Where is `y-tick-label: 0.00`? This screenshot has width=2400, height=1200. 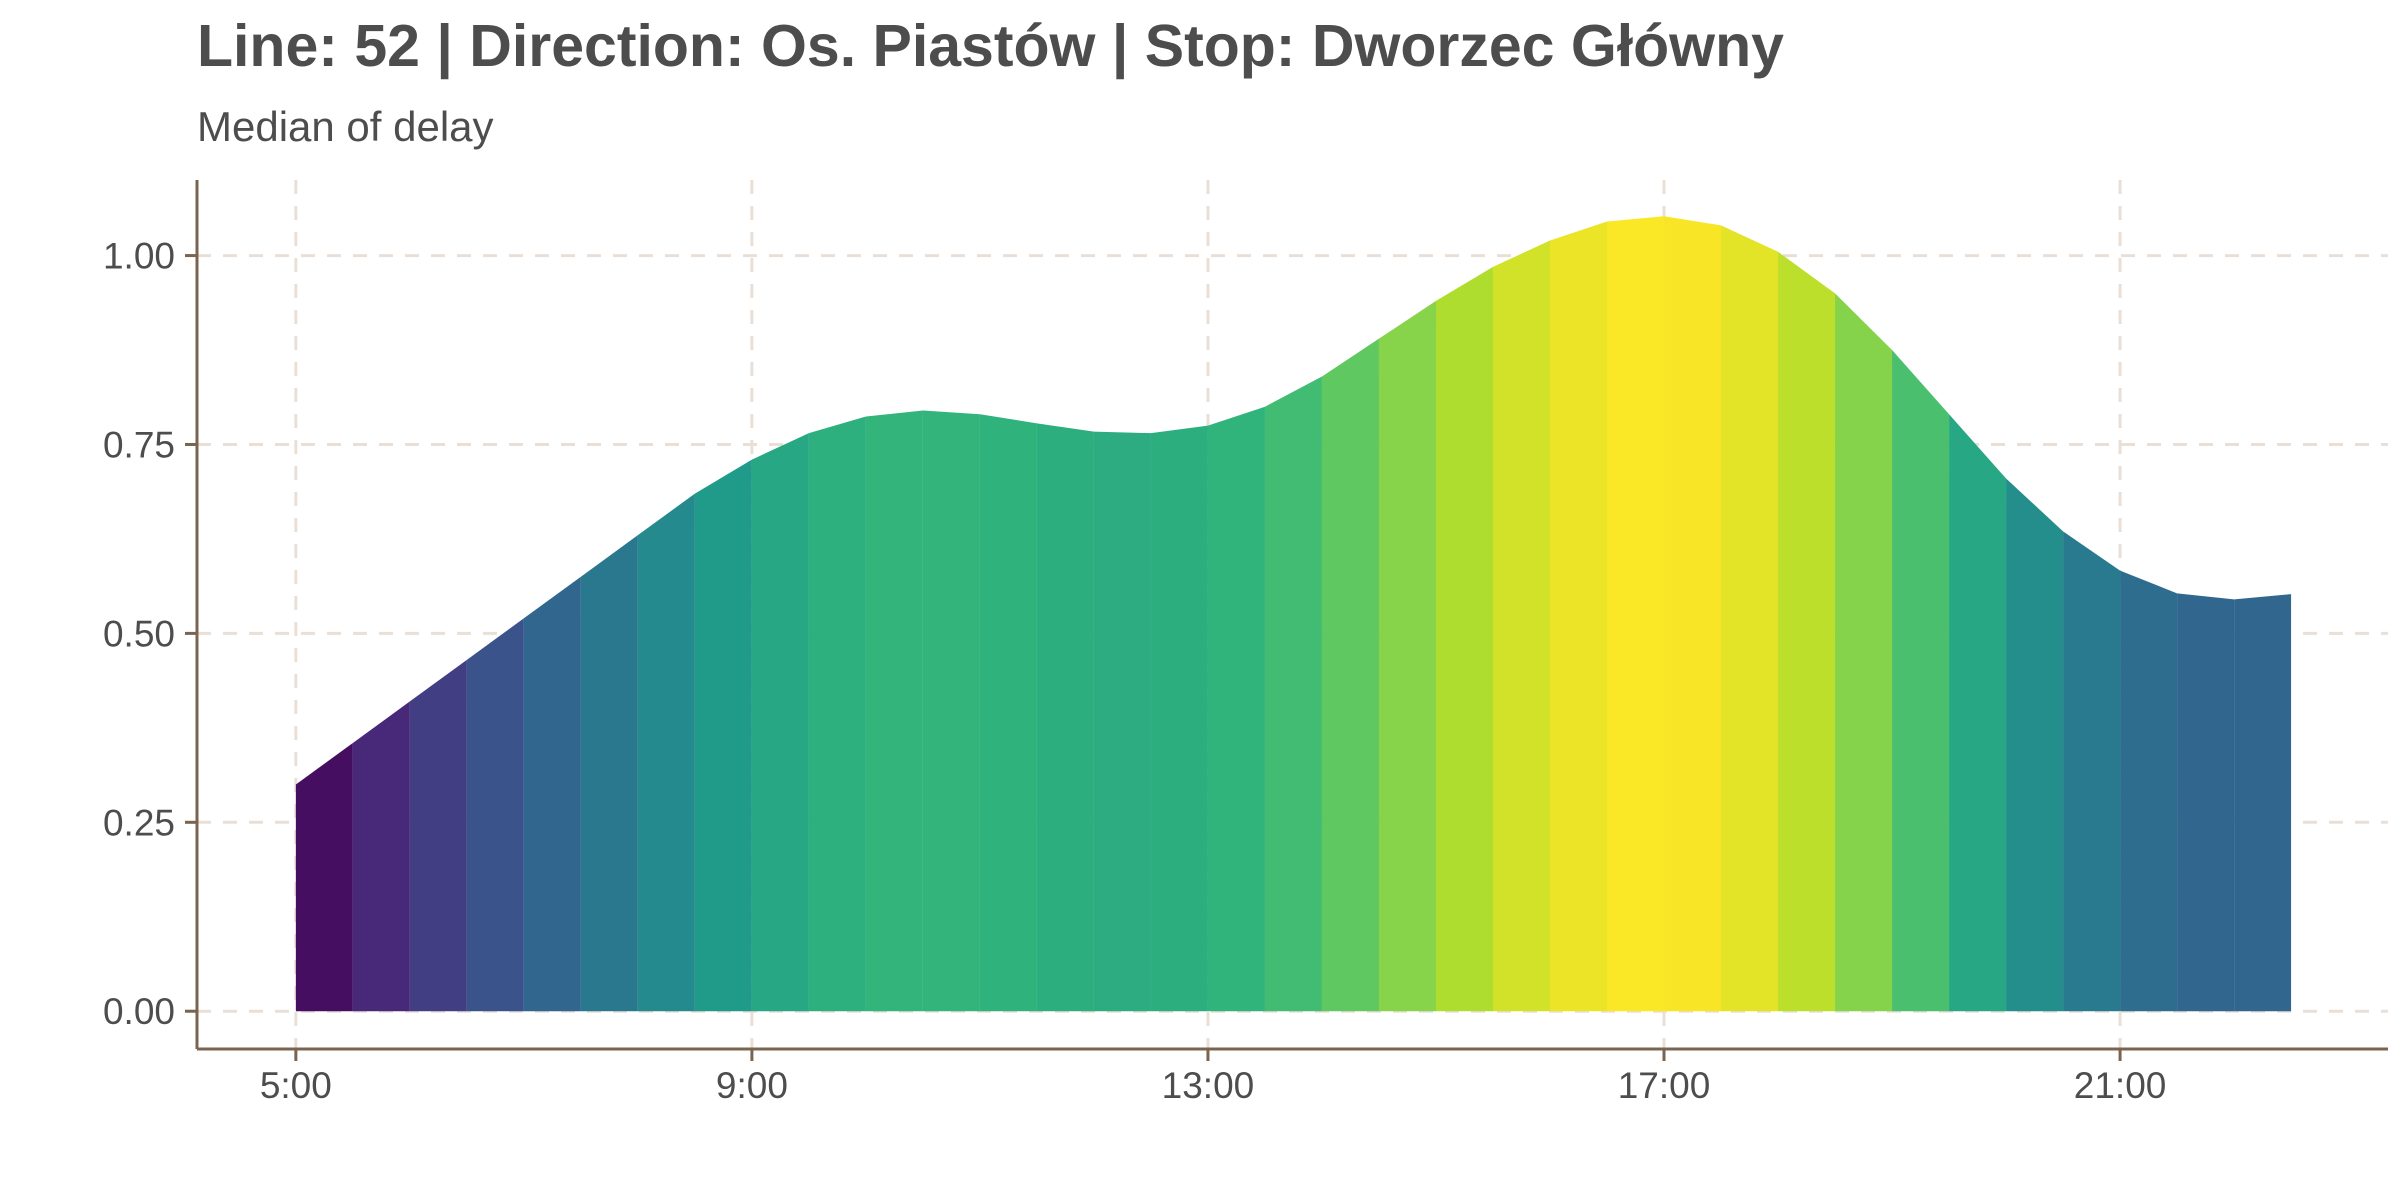
y-tick-label: 0.00 is located at coordinates (139, 1011).